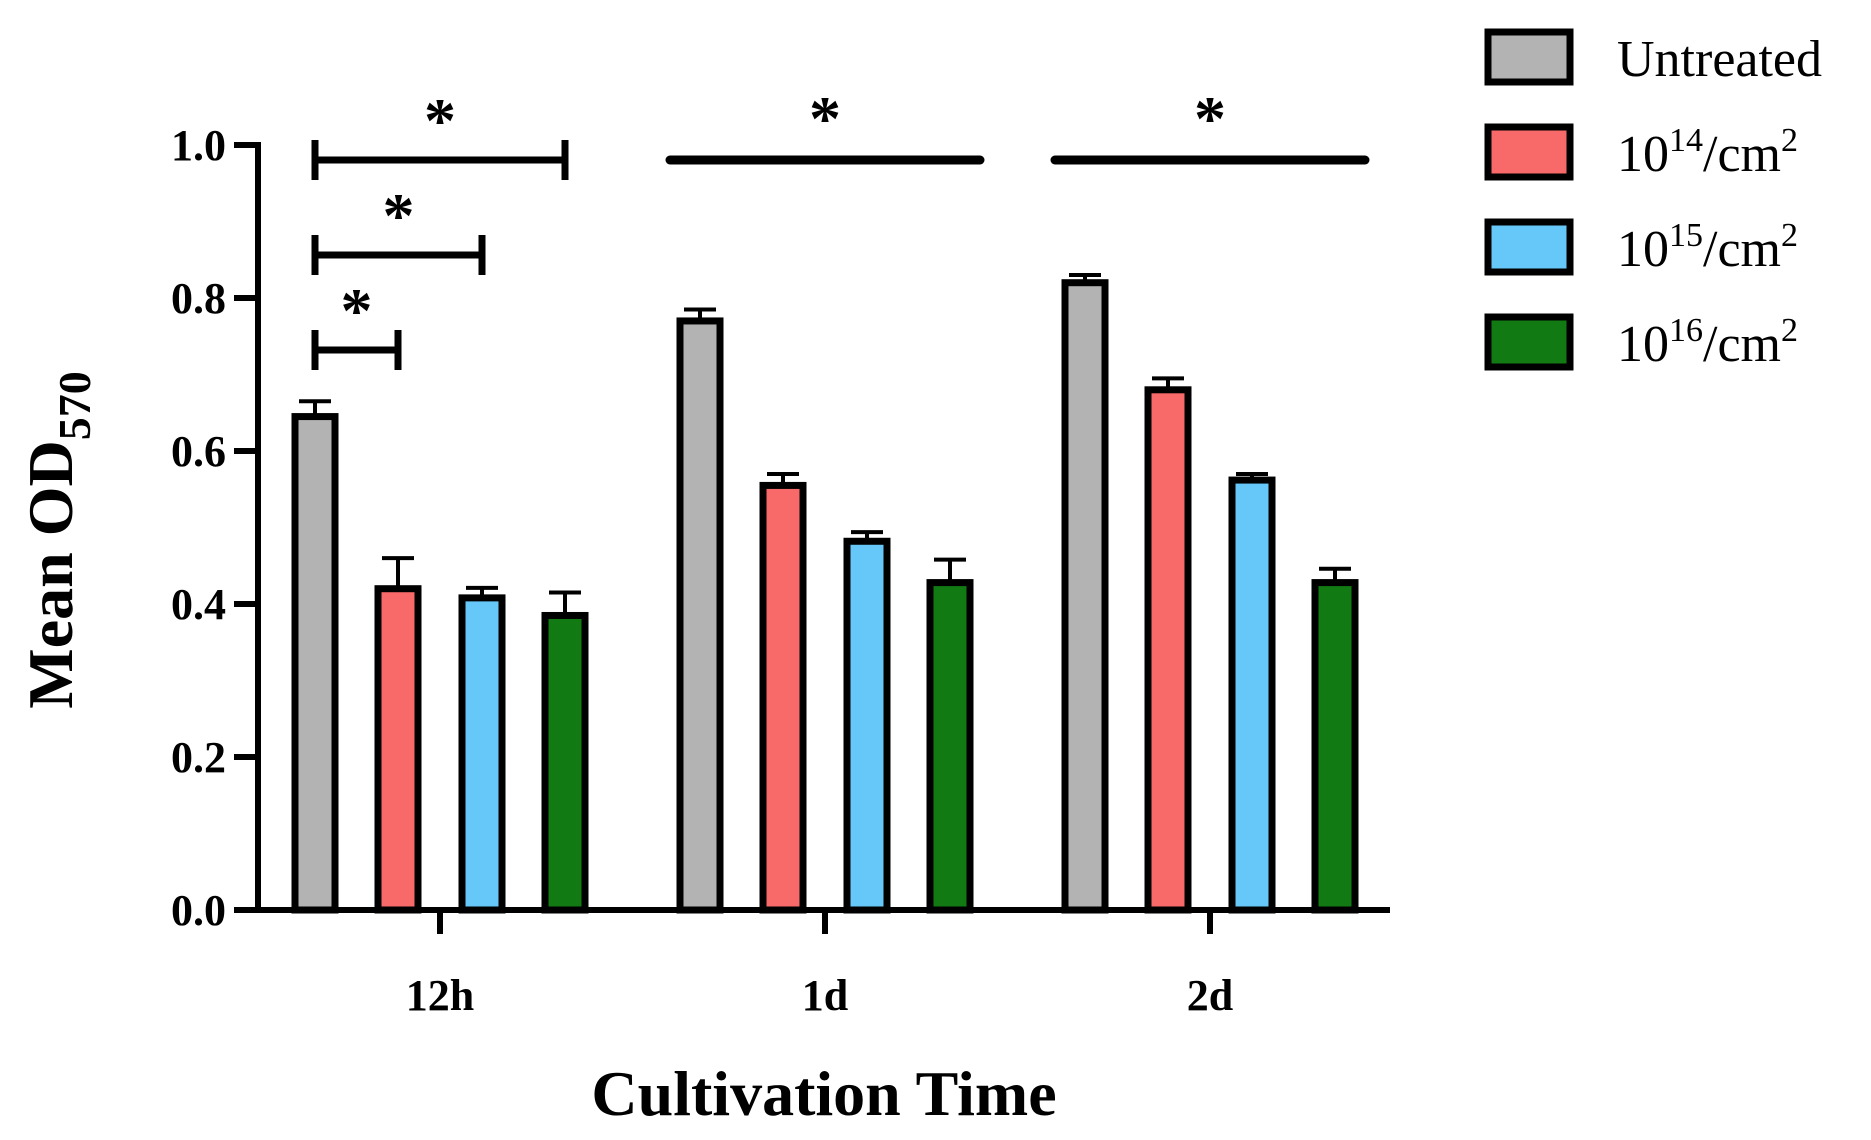 The height and width of the screenshot is (1140, 1871). I want to click on legend-label: 1016/cm2, so click(1707, 342).